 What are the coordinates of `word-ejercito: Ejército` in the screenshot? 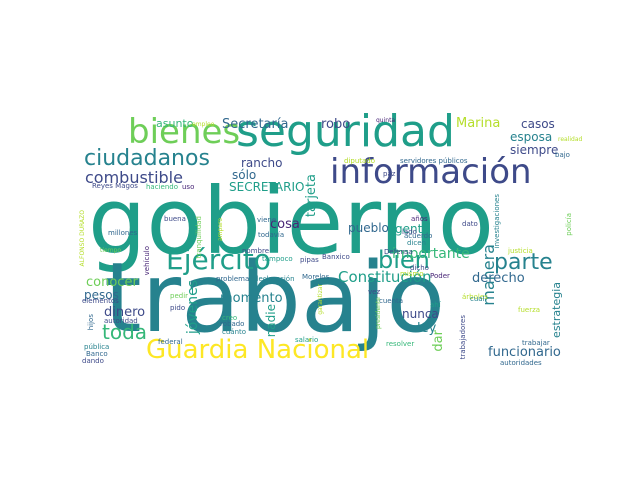 It's located at (218, 259).